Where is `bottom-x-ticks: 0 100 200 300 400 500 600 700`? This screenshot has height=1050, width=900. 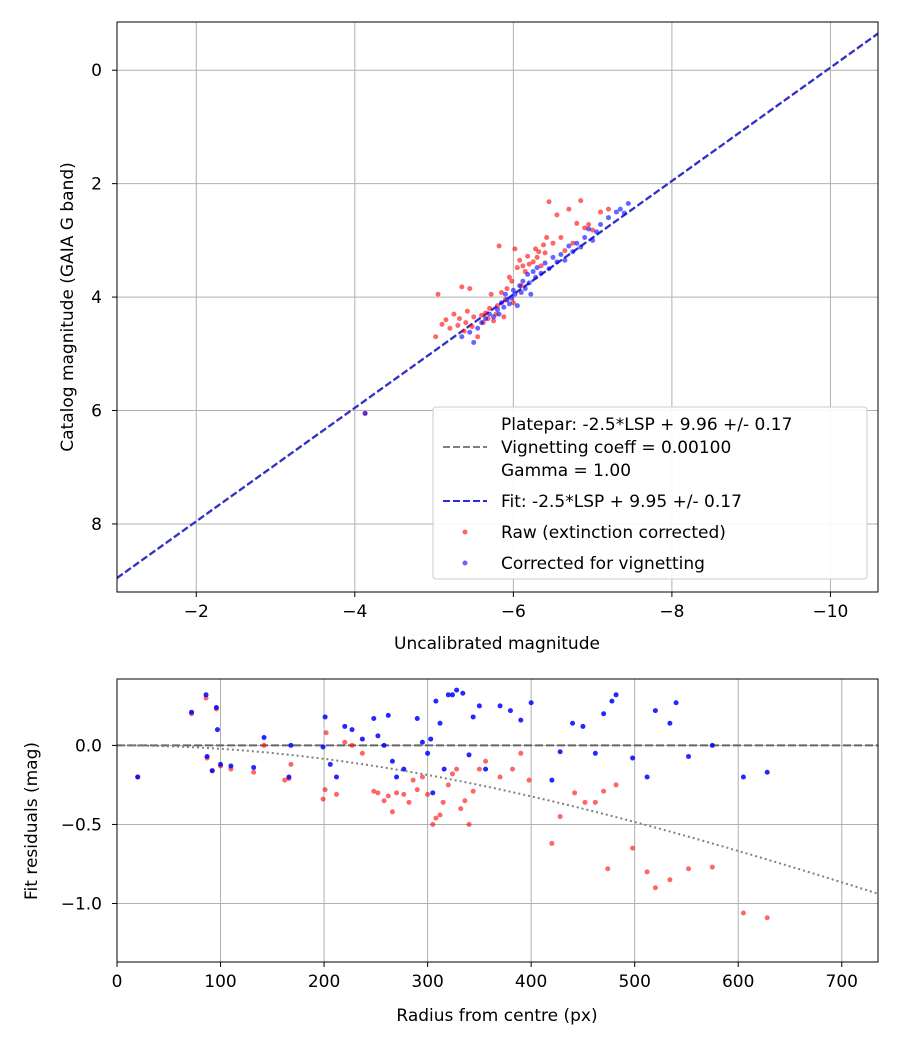
bottom-x-ticks: 0 100 200 300 400 500 600 700 is located at coordinates (485, 977).